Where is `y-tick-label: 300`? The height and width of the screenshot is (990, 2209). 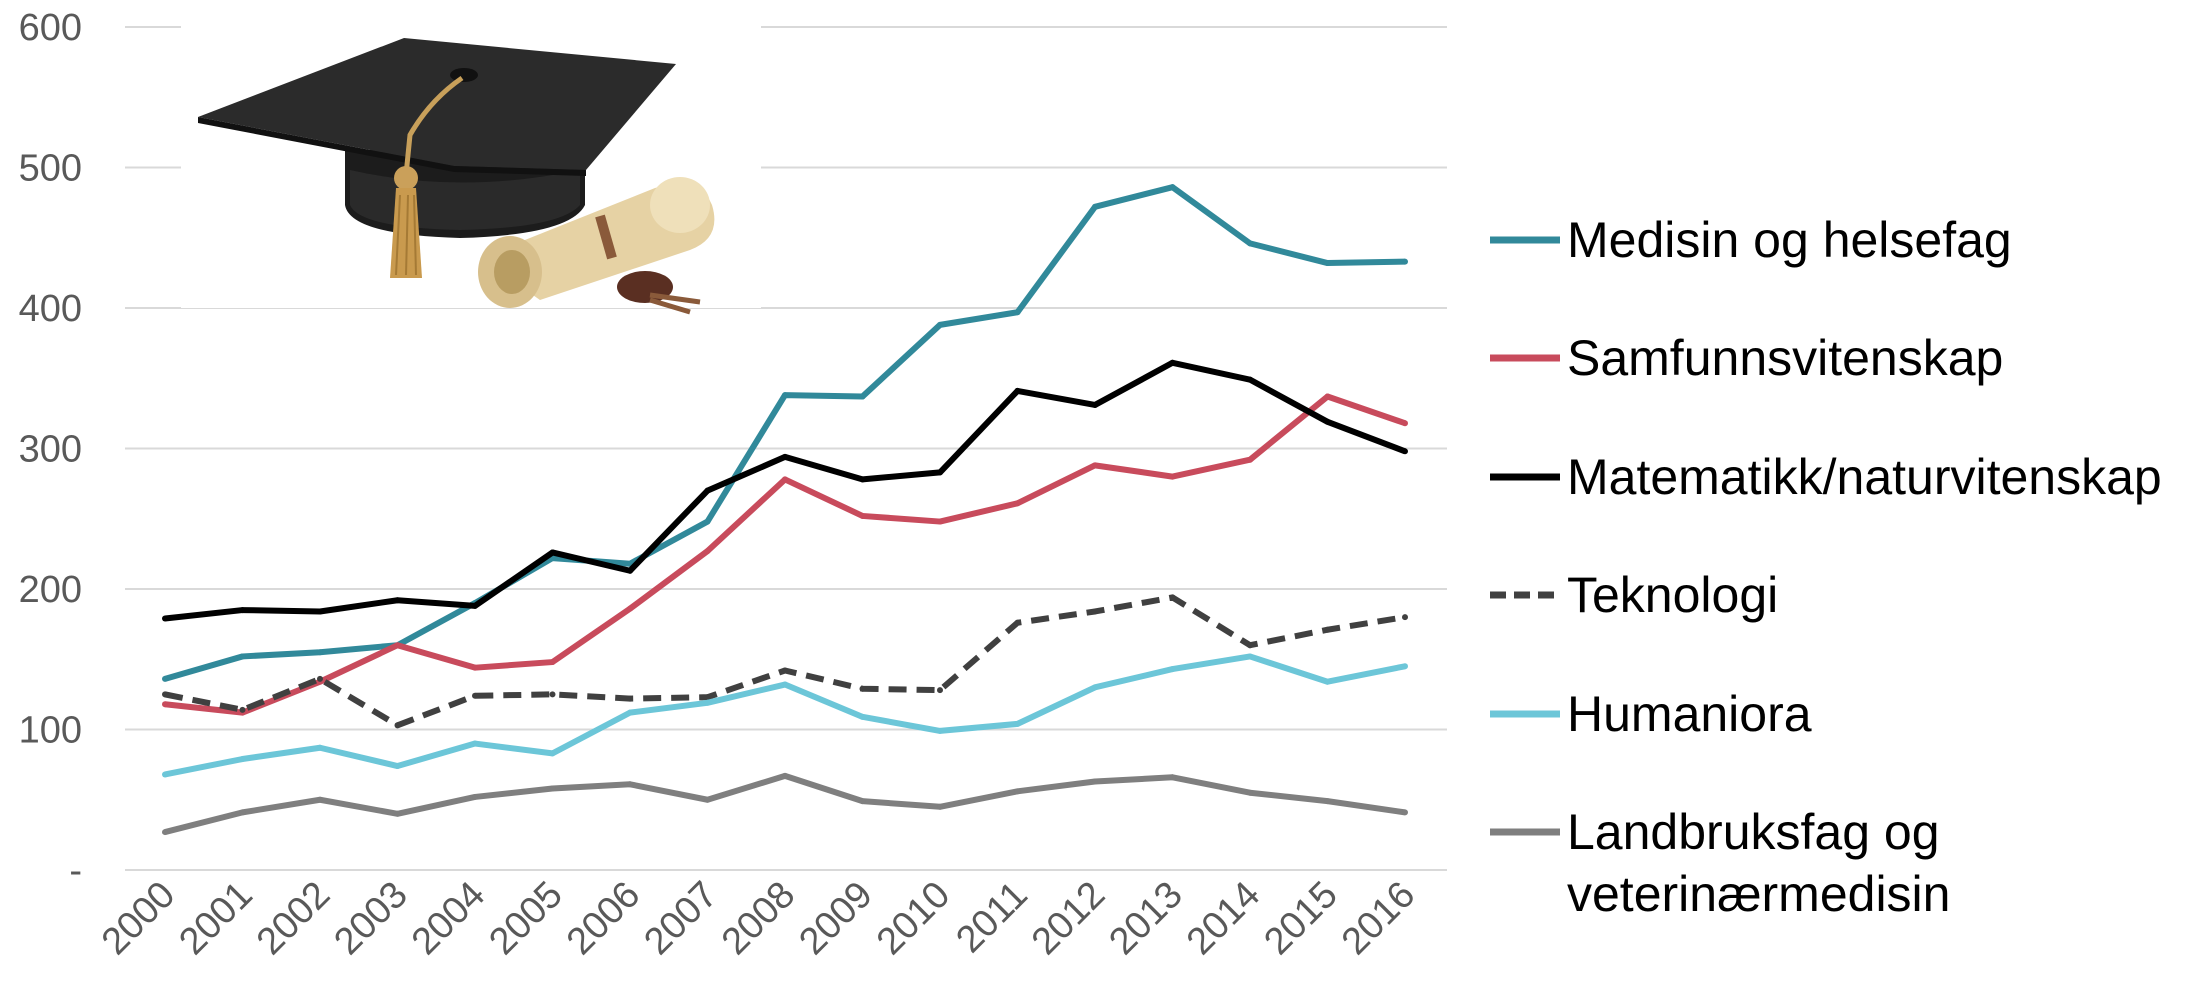 y-tick-label: 300 is located at coordinates (50, 450).